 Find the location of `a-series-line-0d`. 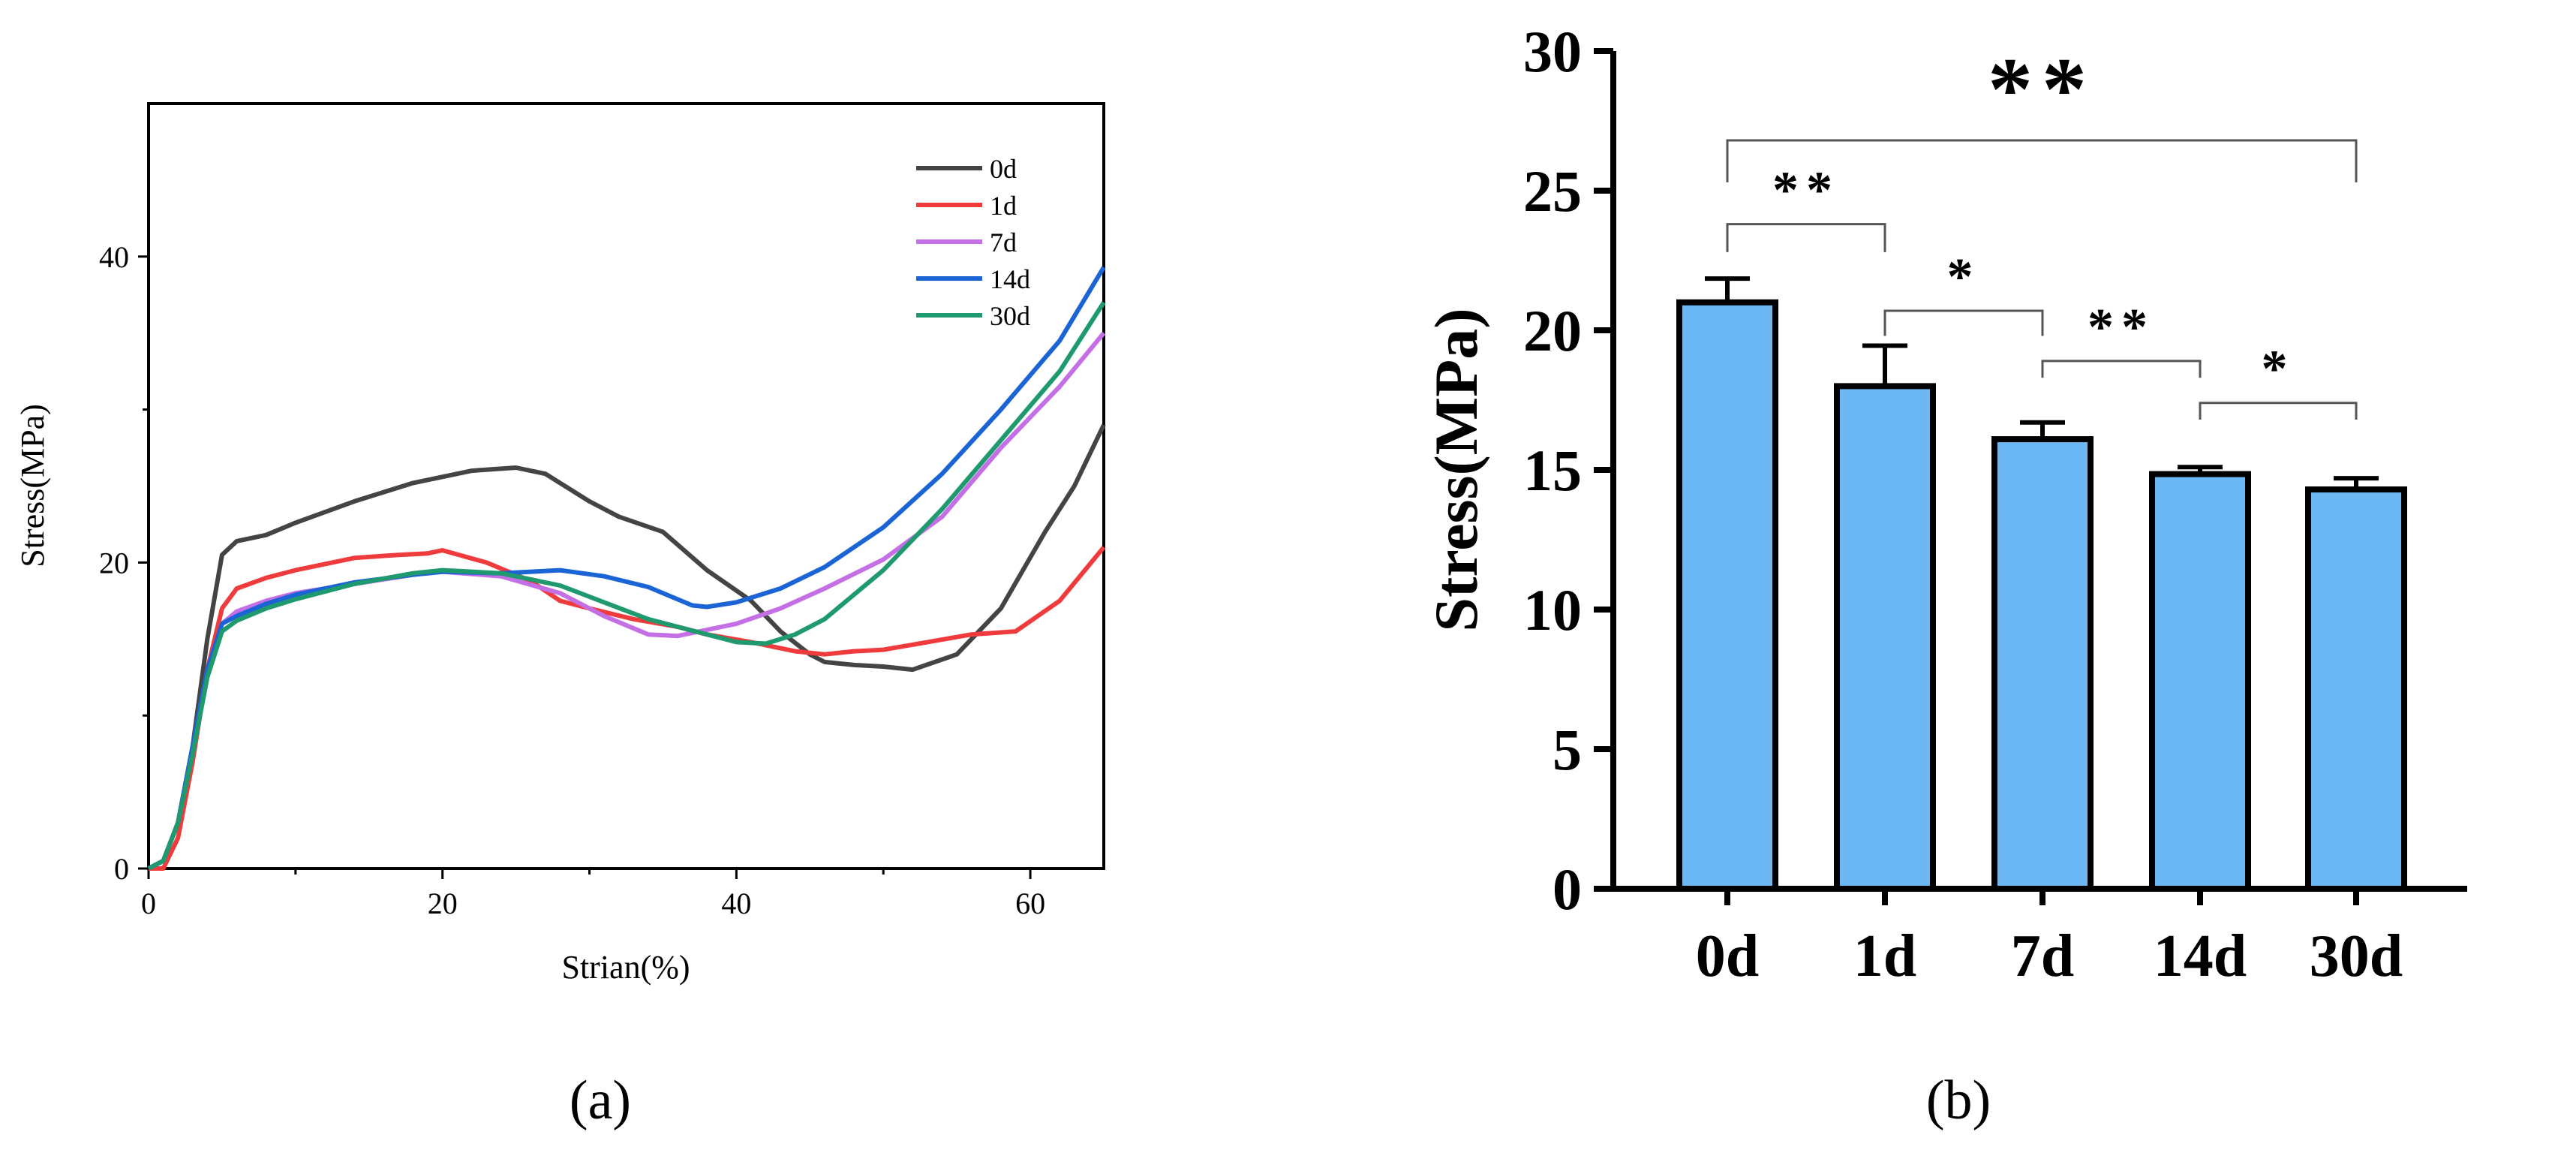

a-series-line-0d is located at coordinates (626, 647).